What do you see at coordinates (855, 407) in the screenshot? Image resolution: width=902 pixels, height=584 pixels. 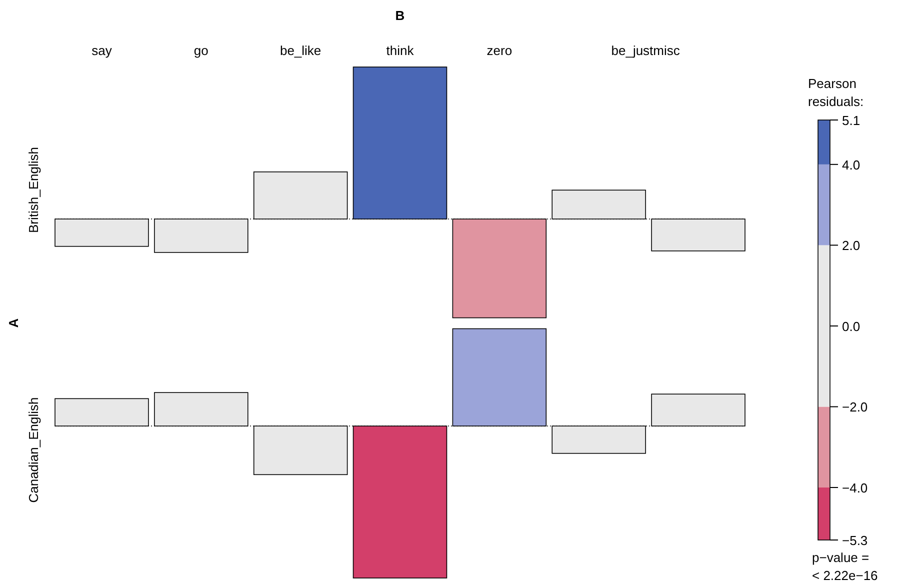 I see `color-bar-label: −2.0` at bounding box center [855, 407].